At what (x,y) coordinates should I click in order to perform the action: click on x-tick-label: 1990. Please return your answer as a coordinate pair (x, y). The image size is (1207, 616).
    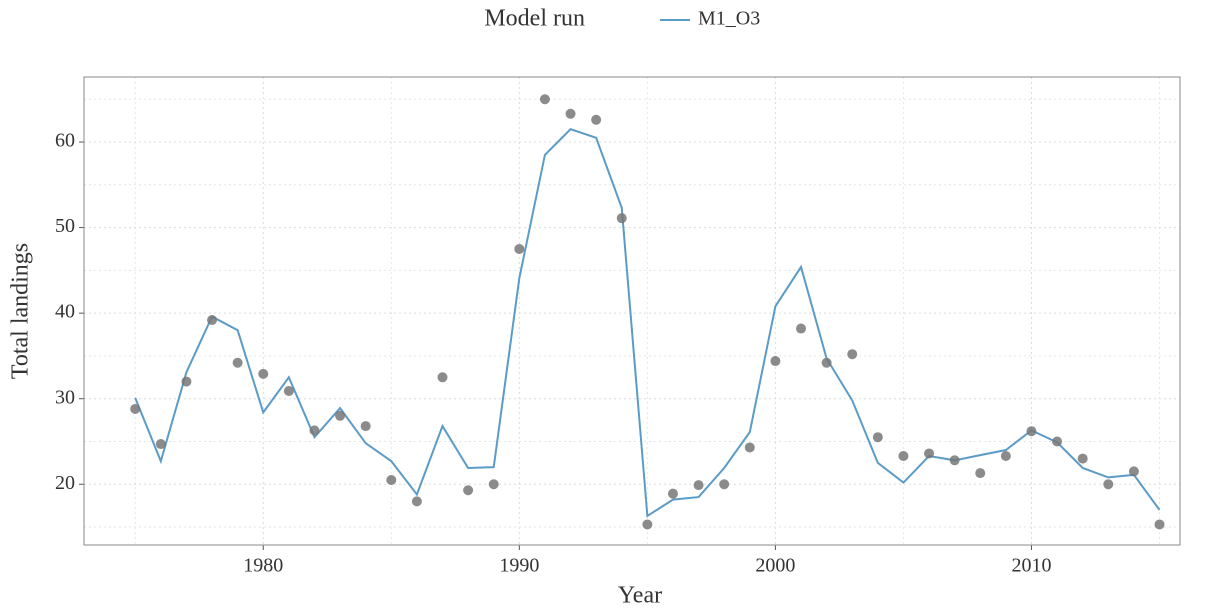
    Looking at the image, I should click on (519, 566).